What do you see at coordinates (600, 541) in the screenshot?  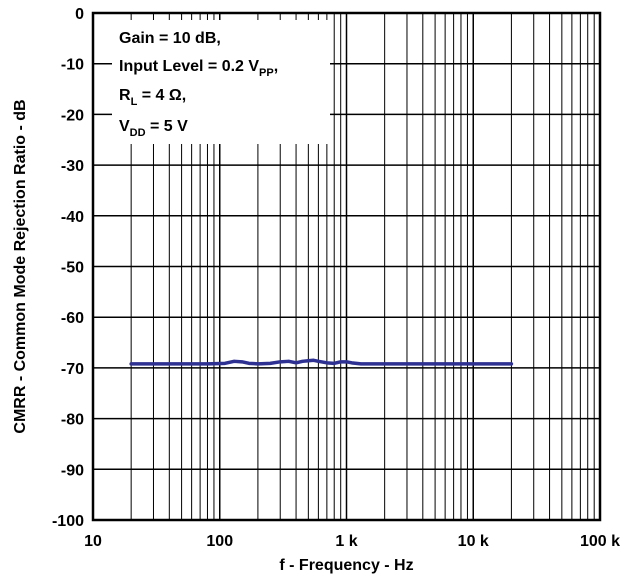 I see `x-tick-label: 100 k` at bounding box center [600, 541].